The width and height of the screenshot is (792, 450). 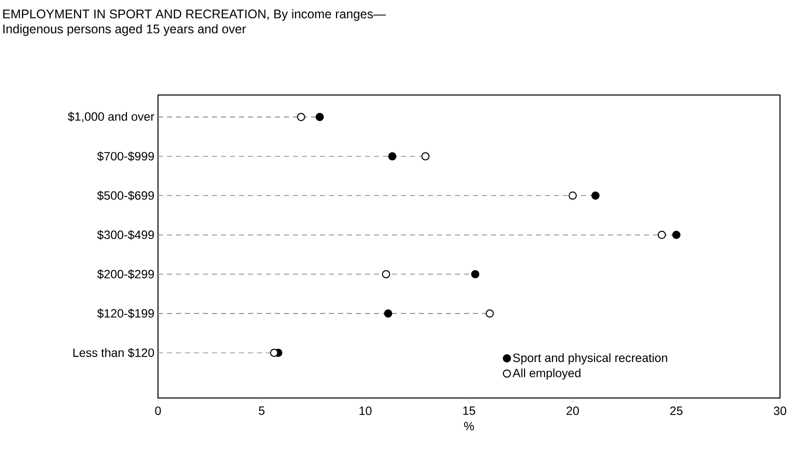 What do you see at coordinates (590, 358) in the screenshot?
I see `legend-label: Sport and physical recreation` at bounding box center [590, 358].